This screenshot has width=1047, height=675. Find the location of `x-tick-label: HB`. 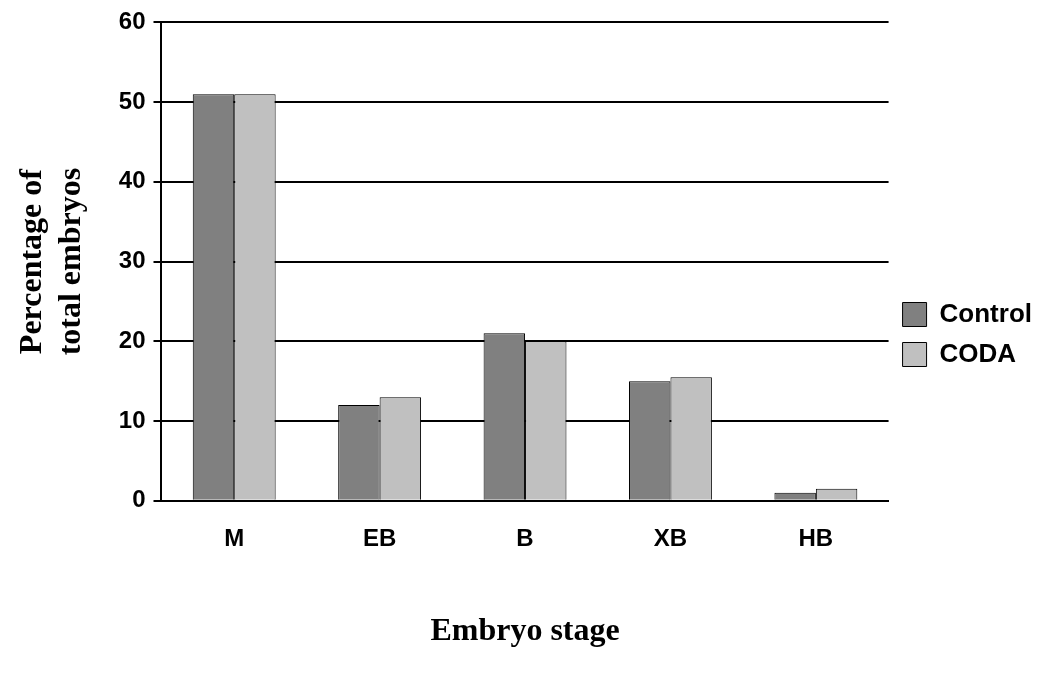

x-tick-label: HB is located at coordinates (816, 537).